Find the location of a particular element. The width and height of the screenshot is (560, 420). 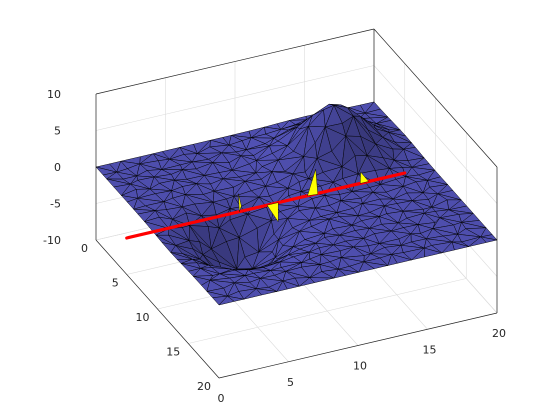

y-tick-label: 0 is located at coordinates (84, 248).